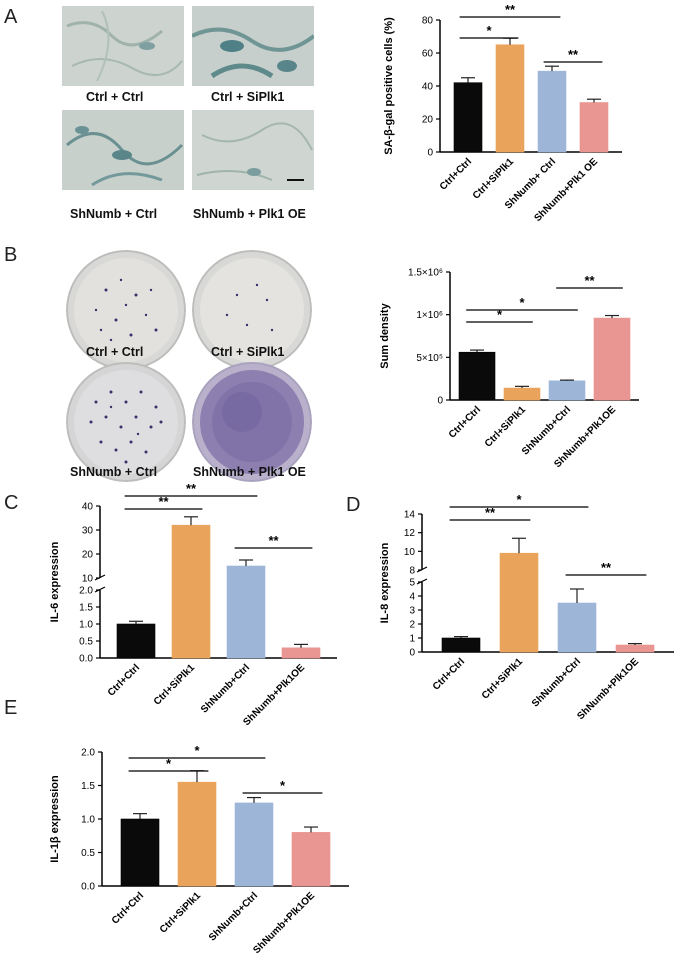 The image size is (685, 962). Describe the element at coordinates (385, 335) in the screenshot. I see `y-axis-label: Sum density` at that location.